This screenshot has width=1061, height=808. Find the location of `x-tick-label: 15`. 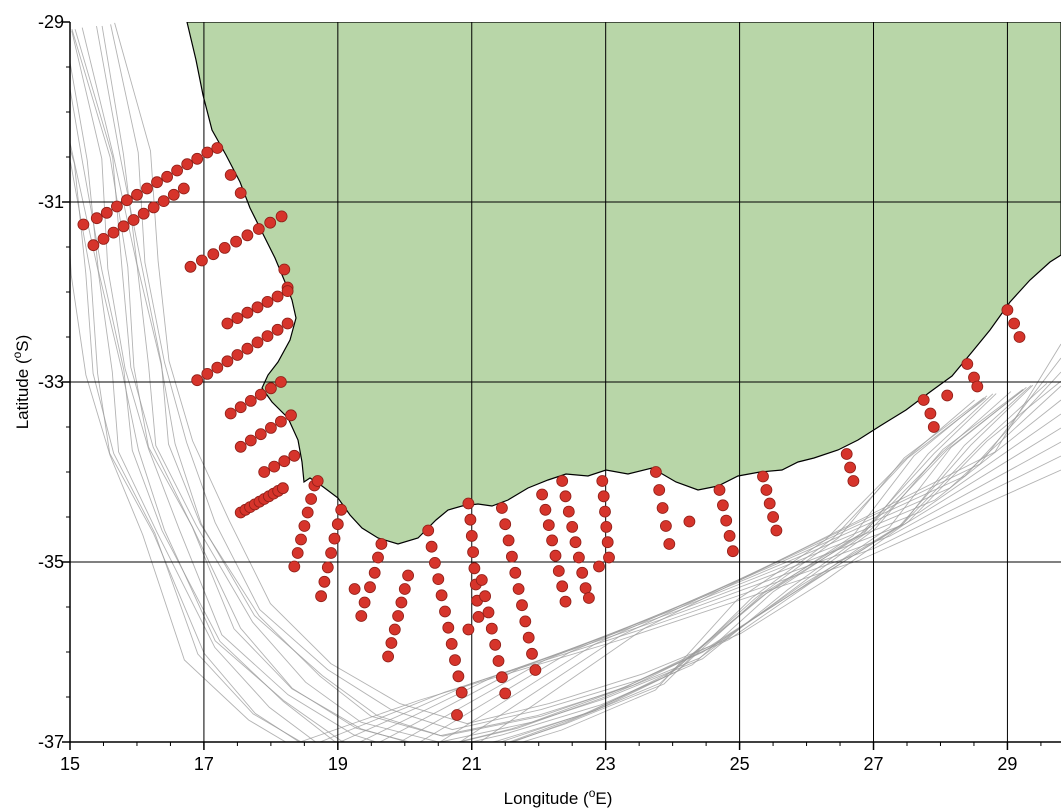

x-tick-label: 15 is located at coordinates (70, 764).